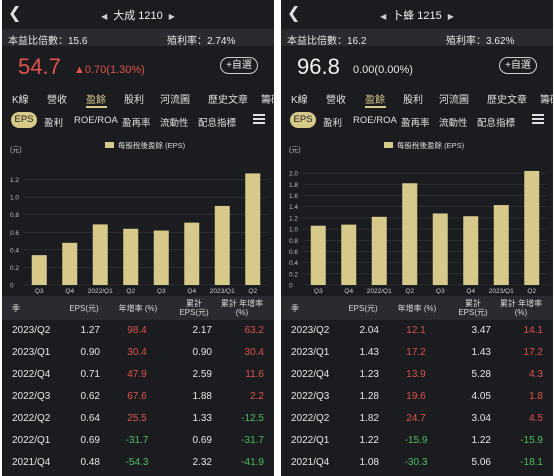 The width and height of the screenshot is (554, 476). I want to click on yoy-cell: 98.4, so click(137, 330).